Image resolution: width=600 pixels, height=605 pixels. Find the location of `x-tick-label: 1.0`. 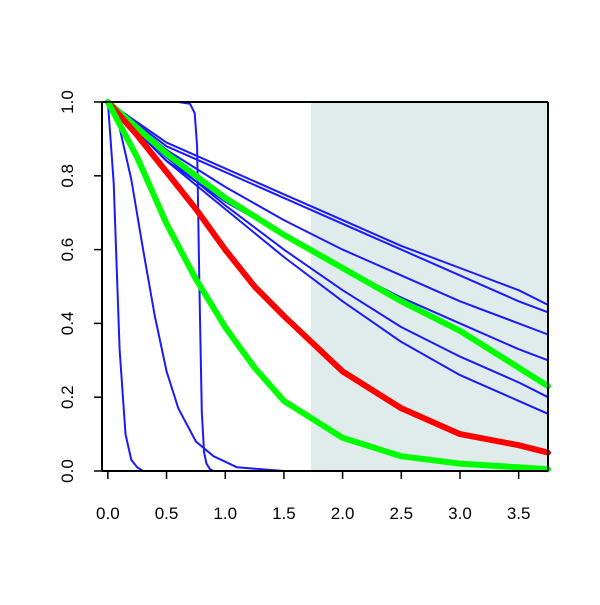

x-tick-label: 1.0 is located at coordinates (225, 513).